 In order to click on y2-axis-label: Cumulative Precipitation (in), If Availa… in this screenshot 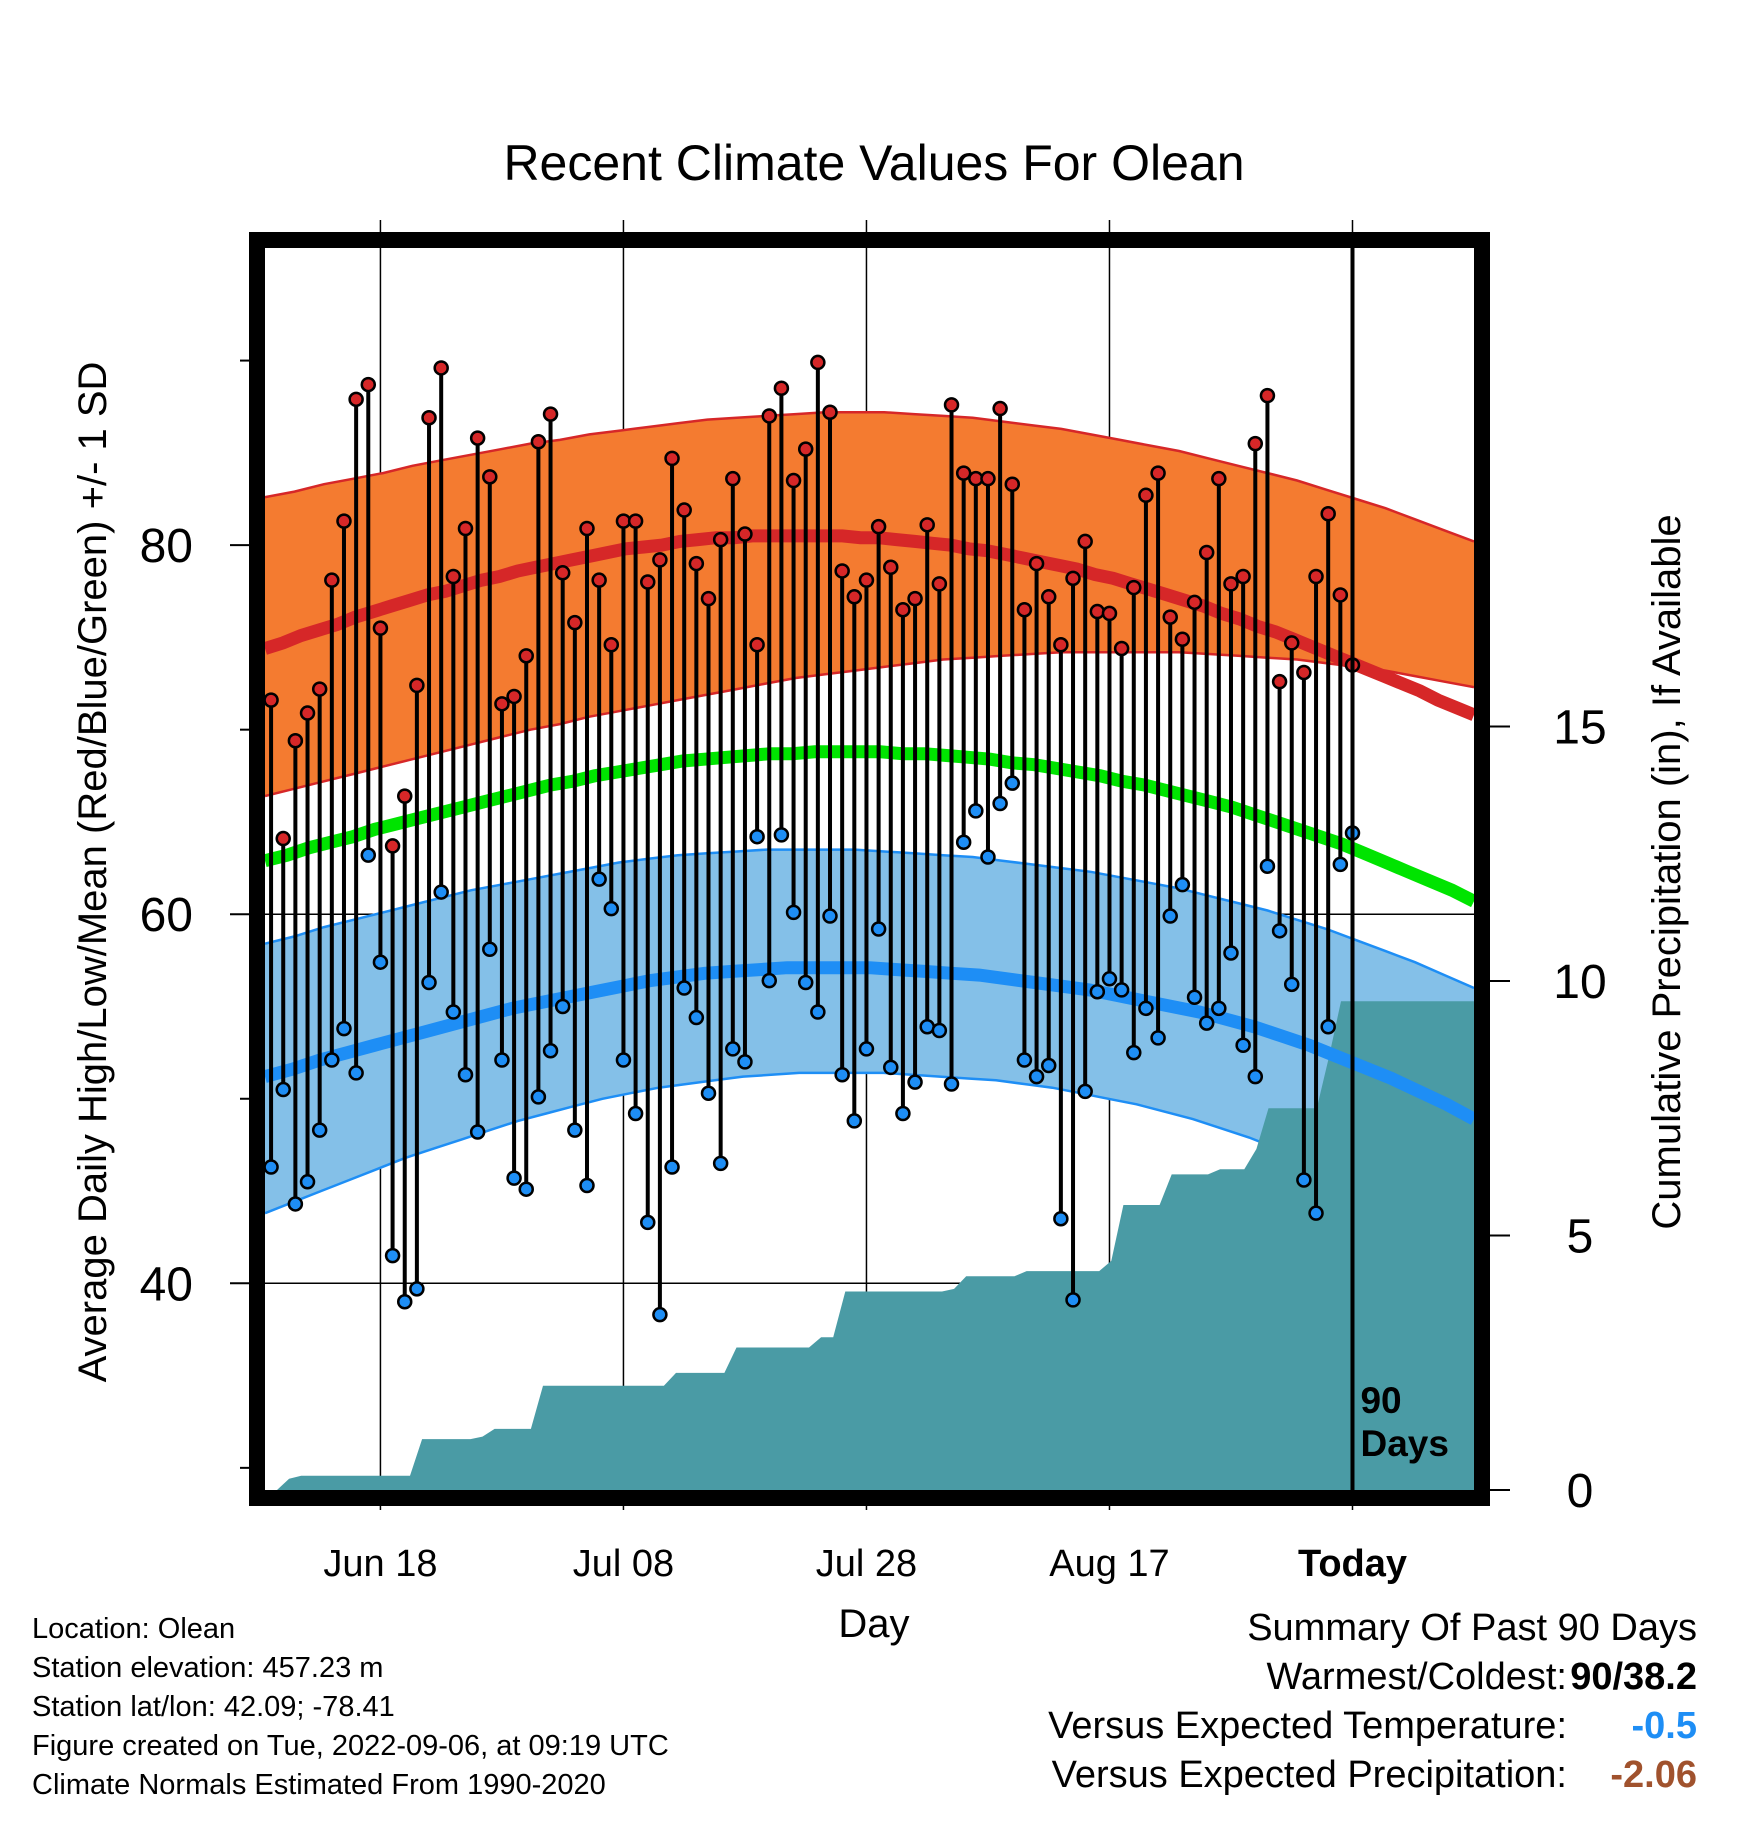, I will do `click(1667, 871)`.